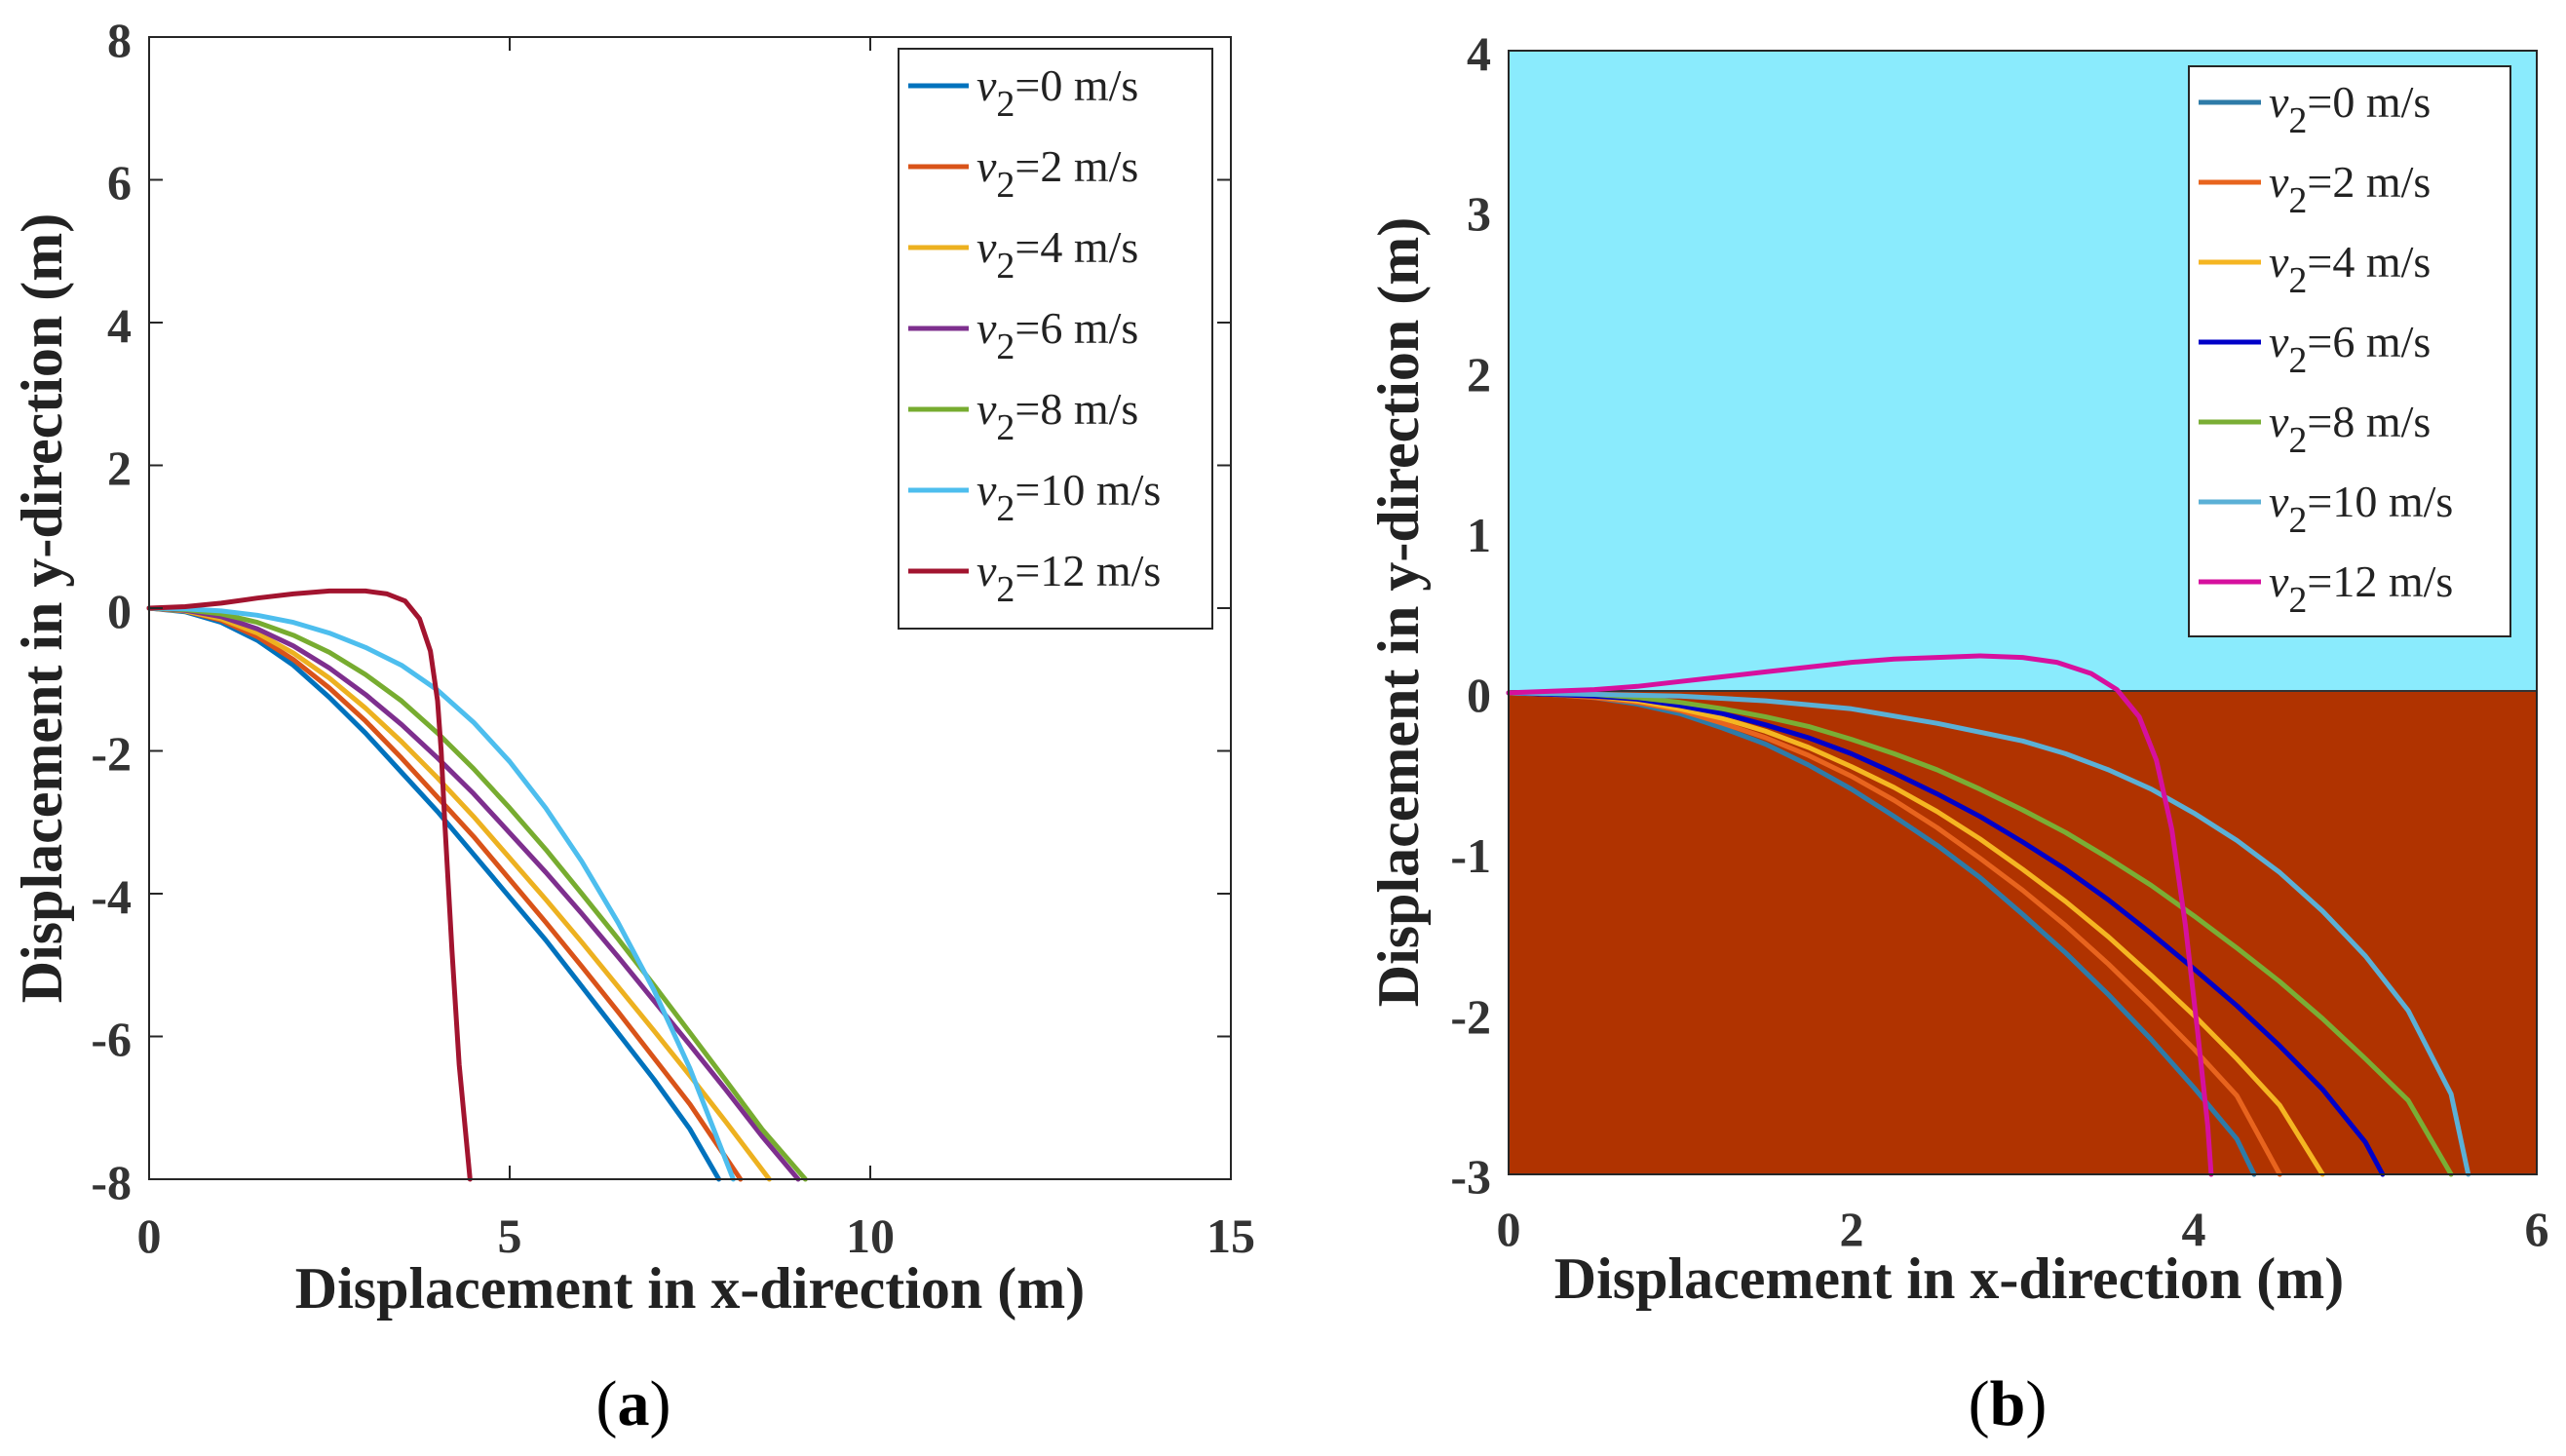  I want to click on x-axis-label-a: Displacement in x-direction (m), so click(690, 1288).